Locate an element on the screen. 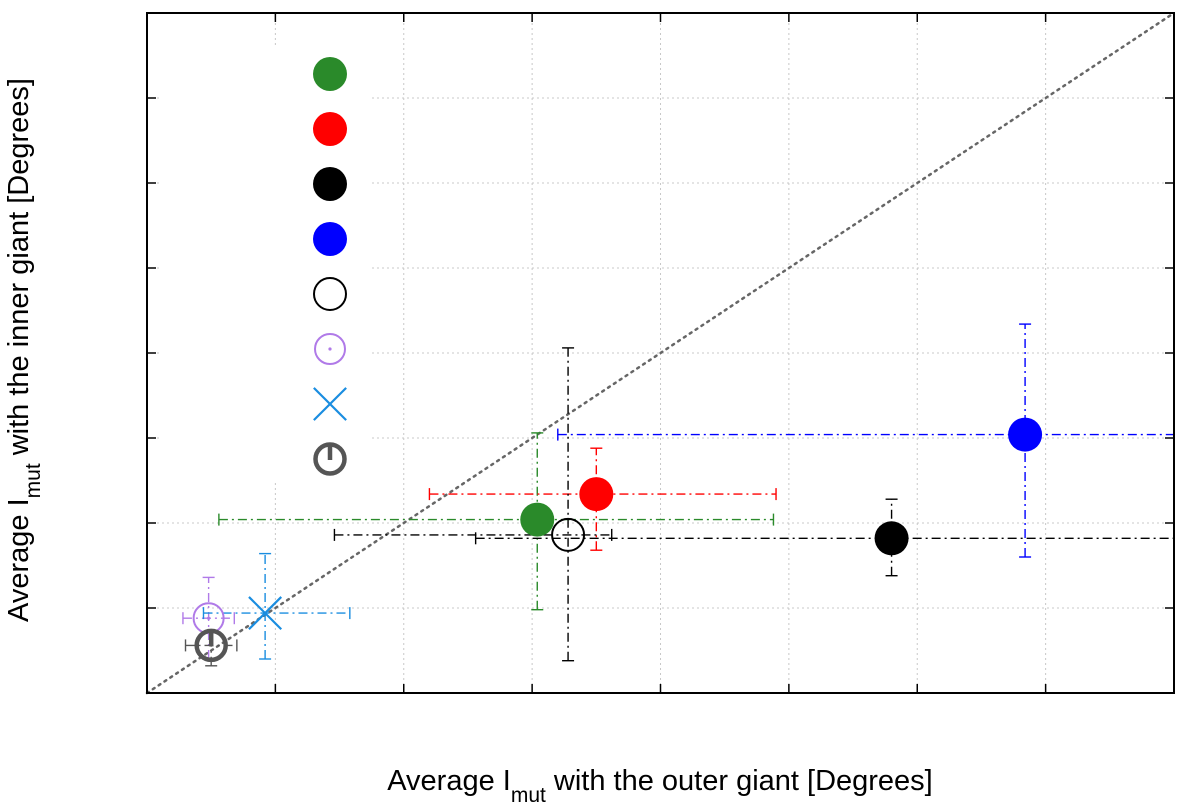  legend is located at coordinates (265, 264).